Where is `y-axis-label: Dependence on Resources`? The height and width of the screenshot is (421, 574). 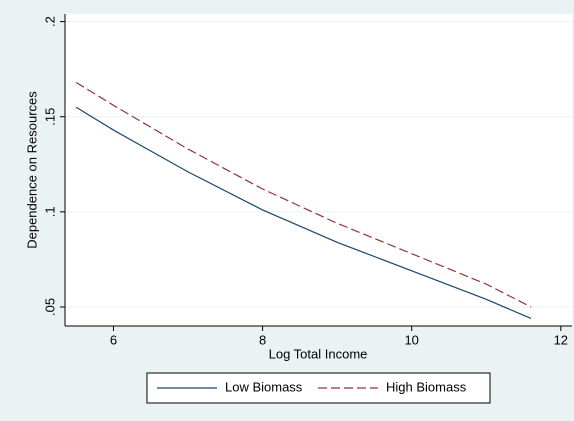 y-axis-label: Dependence on Resources is located at coordinates (31, 170).